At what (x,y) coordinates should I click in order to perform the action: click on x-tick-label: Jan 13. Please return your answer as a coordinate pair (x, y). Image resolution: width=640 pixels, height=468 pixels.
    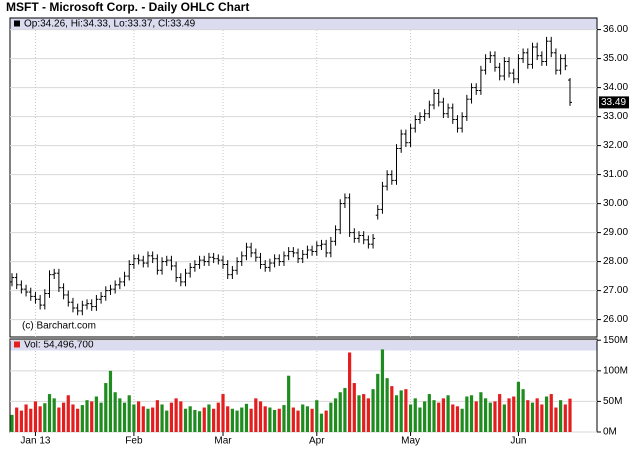
    Looking at the image, I should click on (35, 441).